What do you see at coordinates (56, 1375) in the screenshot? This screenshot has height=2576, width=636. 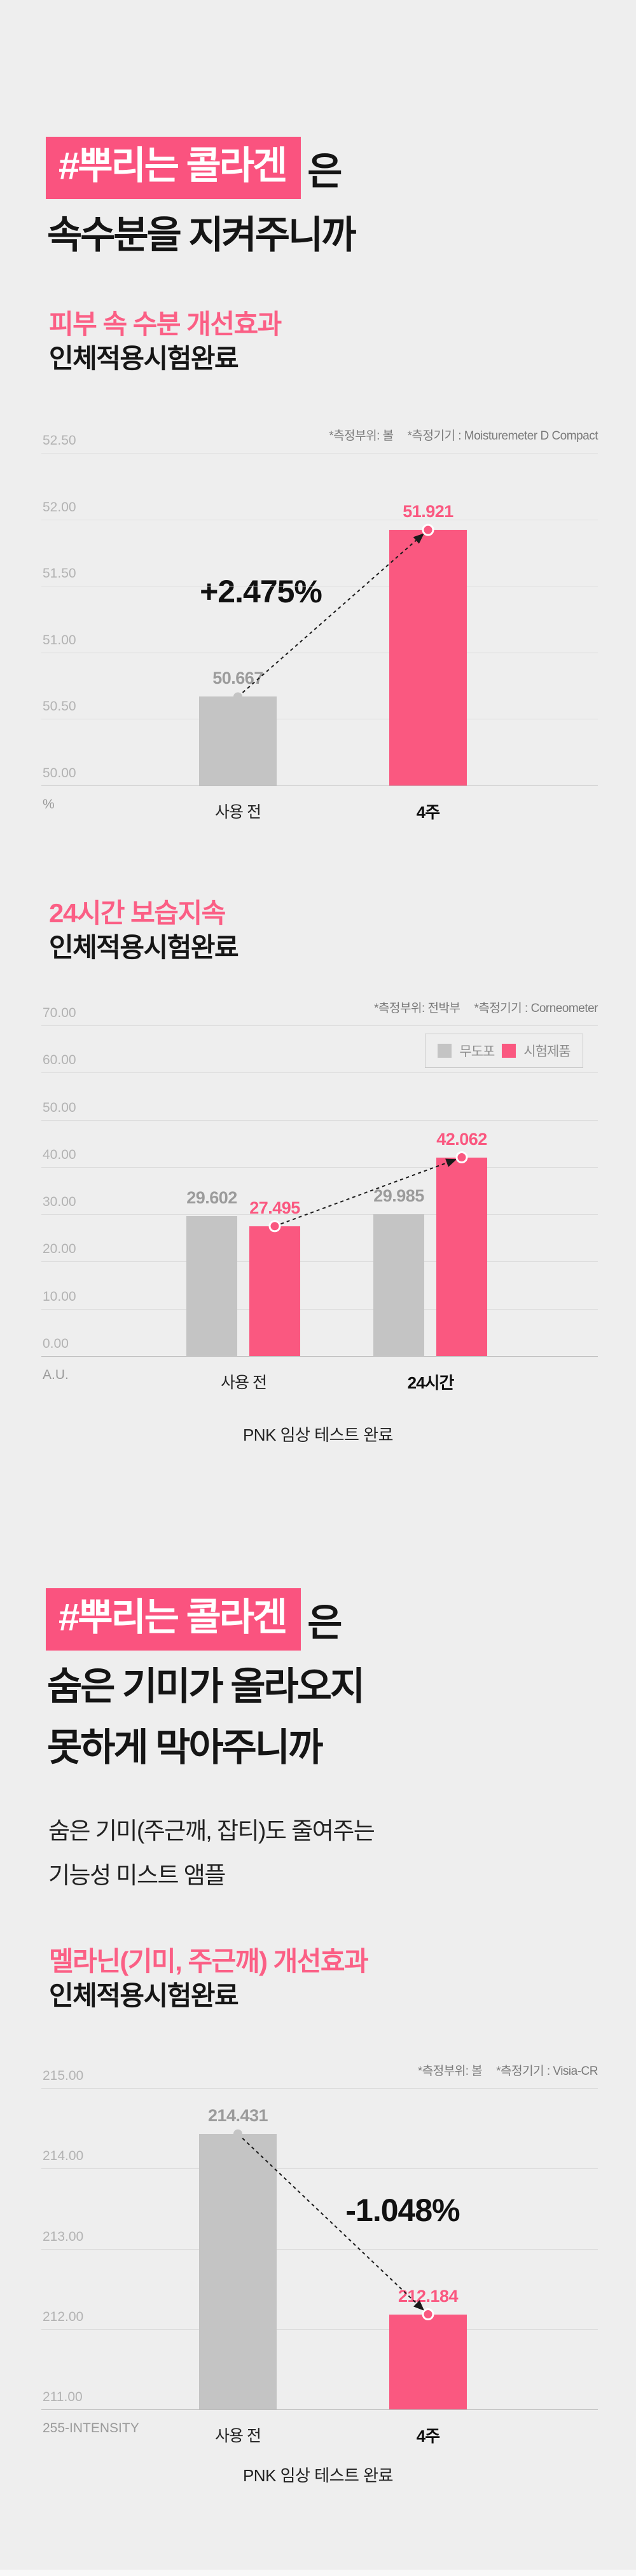 I see `y-axis-unit: A.U.` at bounding box center [56, 1375].